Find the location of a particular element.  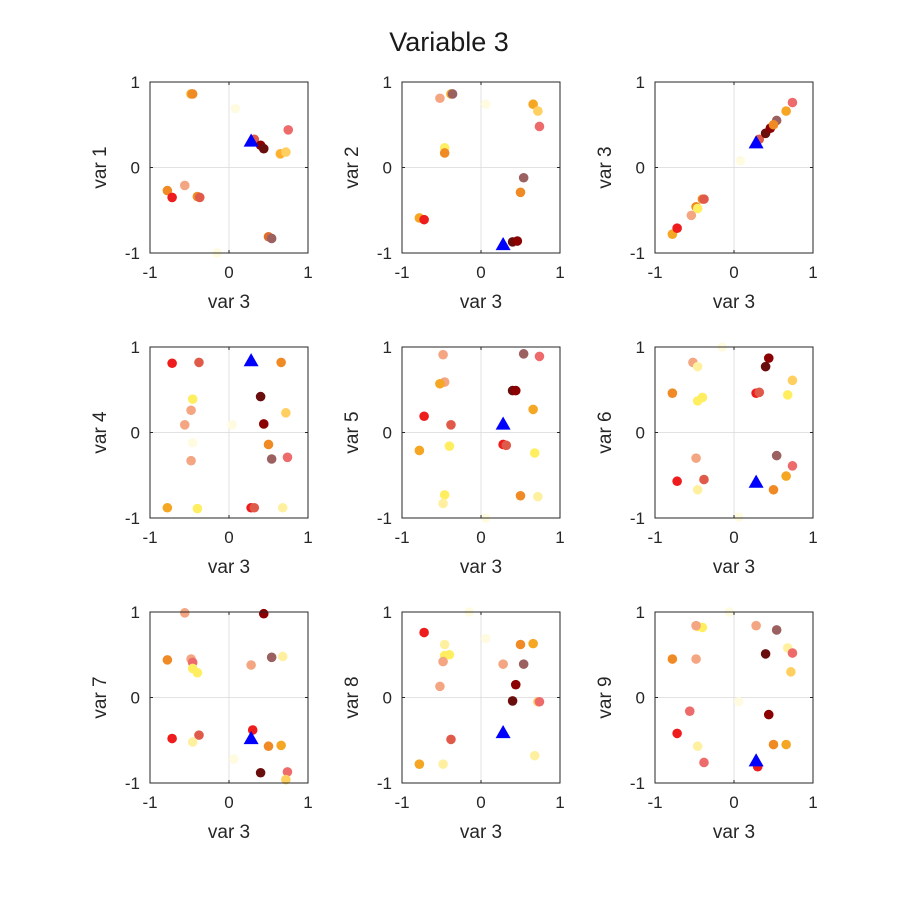

subplot-9: -1-1 0 0 1 1 var 3 var 9 is located at coordinates (706, 723).